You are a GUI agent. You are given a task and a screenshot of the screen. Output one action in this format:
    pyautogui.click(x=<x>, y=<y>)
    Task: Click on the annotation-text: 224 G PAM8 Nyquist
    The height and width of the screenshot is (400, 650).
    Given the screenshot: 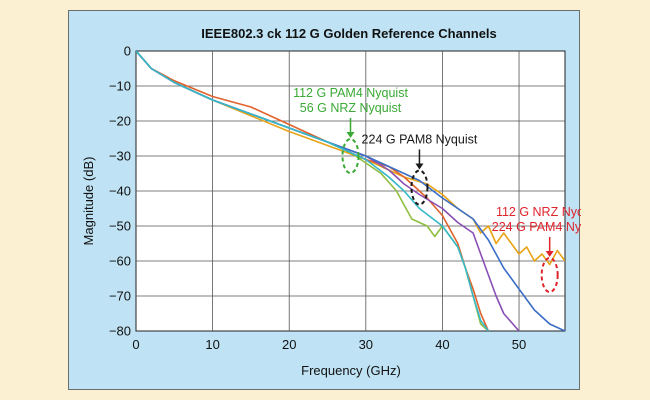 What is the action you would take?
    pyautogui.click(x=420, y=140)
    